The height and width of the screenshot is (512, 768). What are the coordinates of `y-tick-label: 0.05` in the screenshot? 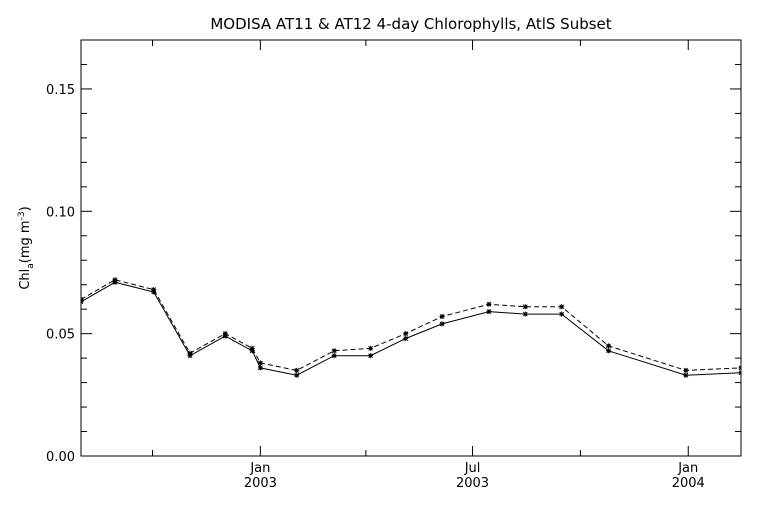 It's located at (60, 335).